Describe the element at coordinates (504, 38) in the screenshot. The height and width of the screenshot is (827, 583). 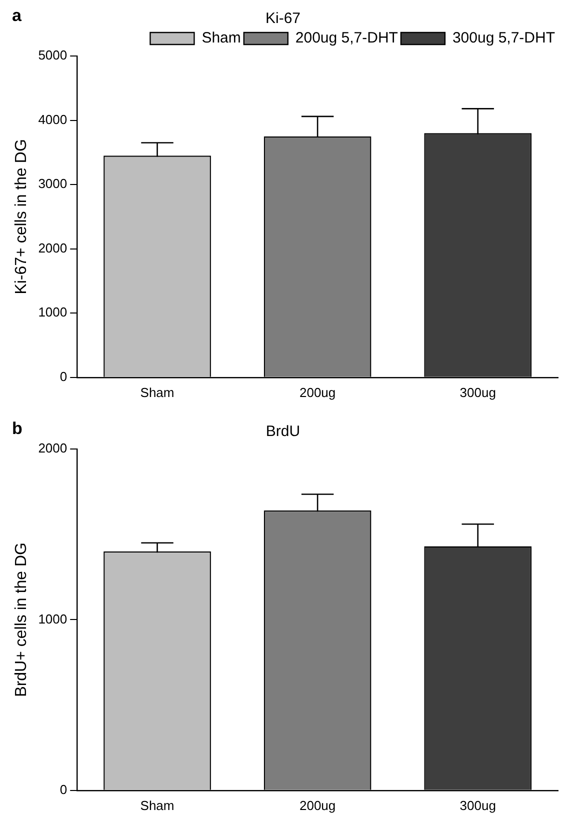
I see `legend-label: 300ug 5,7-DHT` at that location.